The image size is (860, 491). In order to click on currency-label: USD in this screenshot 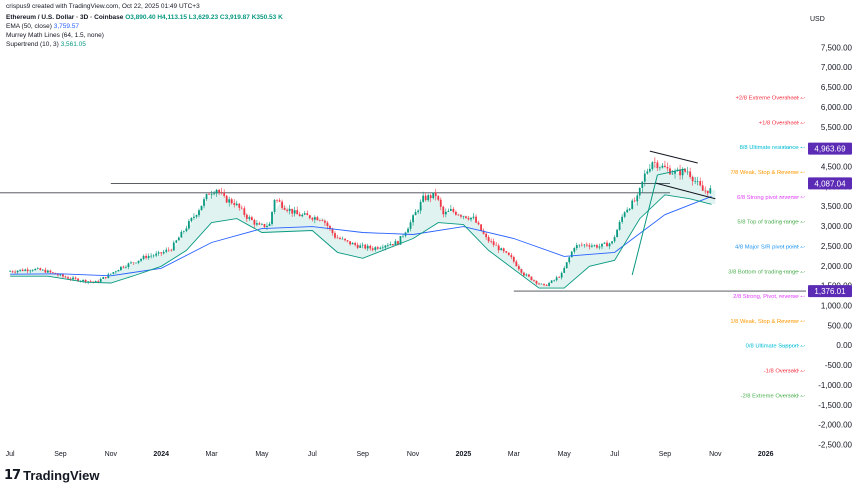, I will do `click(817, 19)`.